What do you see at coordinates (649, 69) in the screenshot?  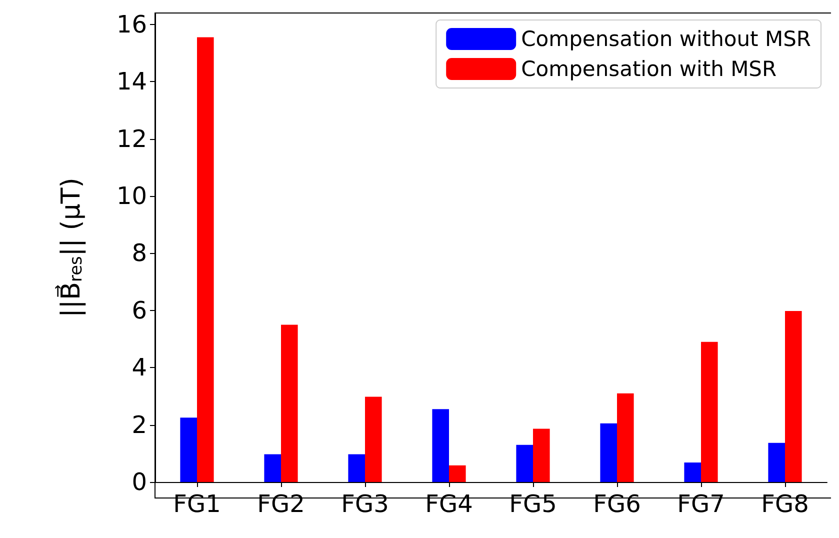 I see `legend-label: Compensation with MSR` at bounding box center [649, 69].